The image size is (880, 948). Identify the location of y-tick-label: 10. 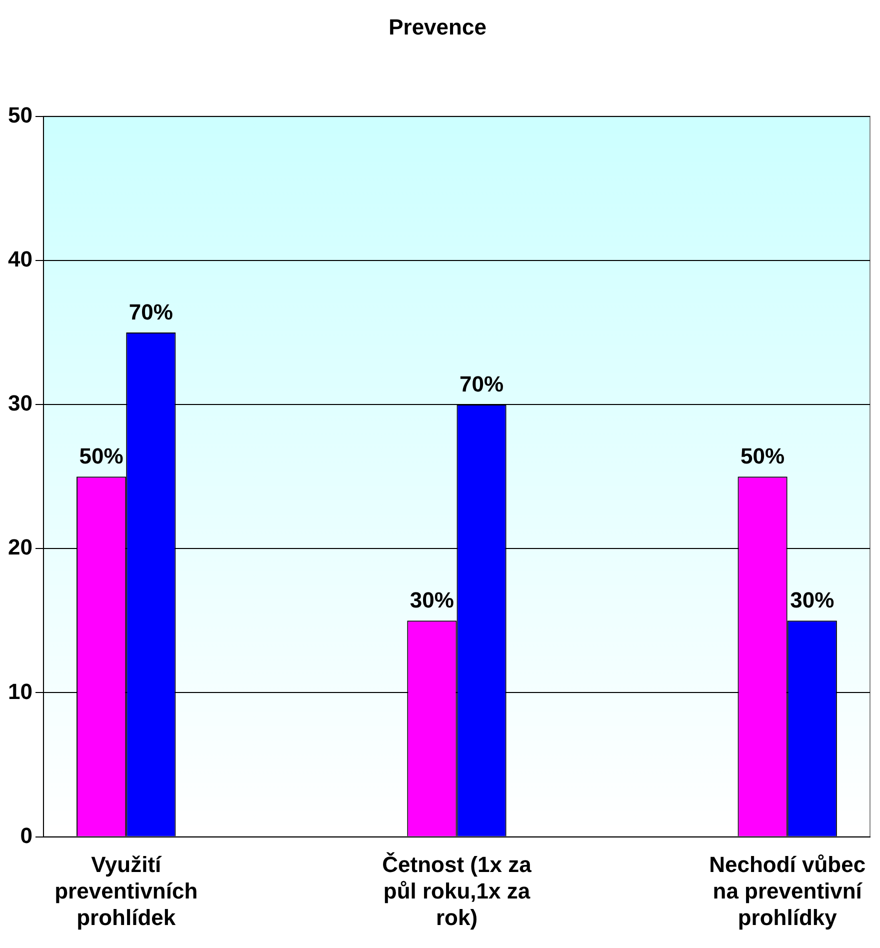
(20, 691).